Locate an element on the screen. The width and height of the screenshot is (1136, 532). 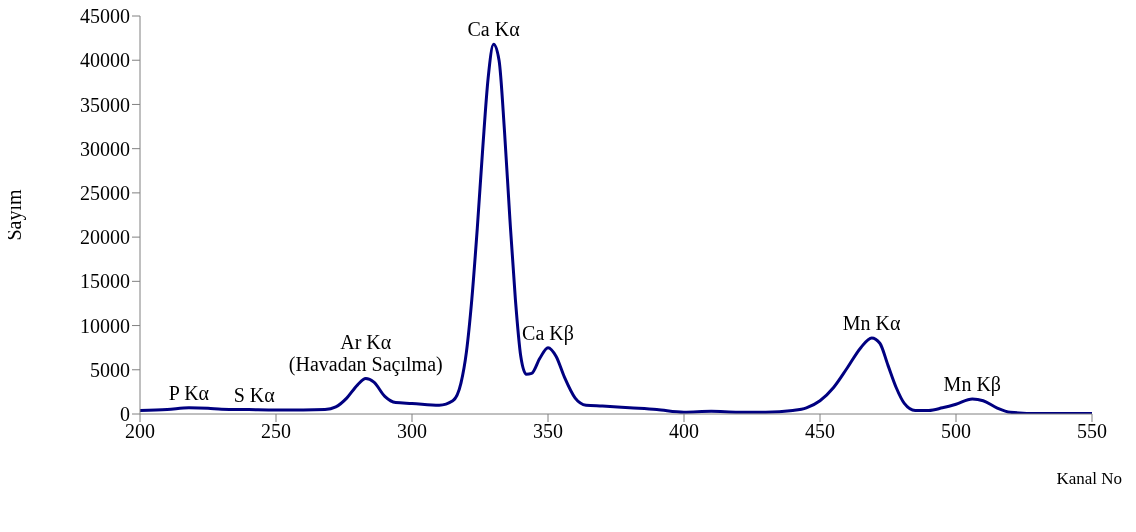
y-tick-label: 20000 is located at coordinates (105, 237).